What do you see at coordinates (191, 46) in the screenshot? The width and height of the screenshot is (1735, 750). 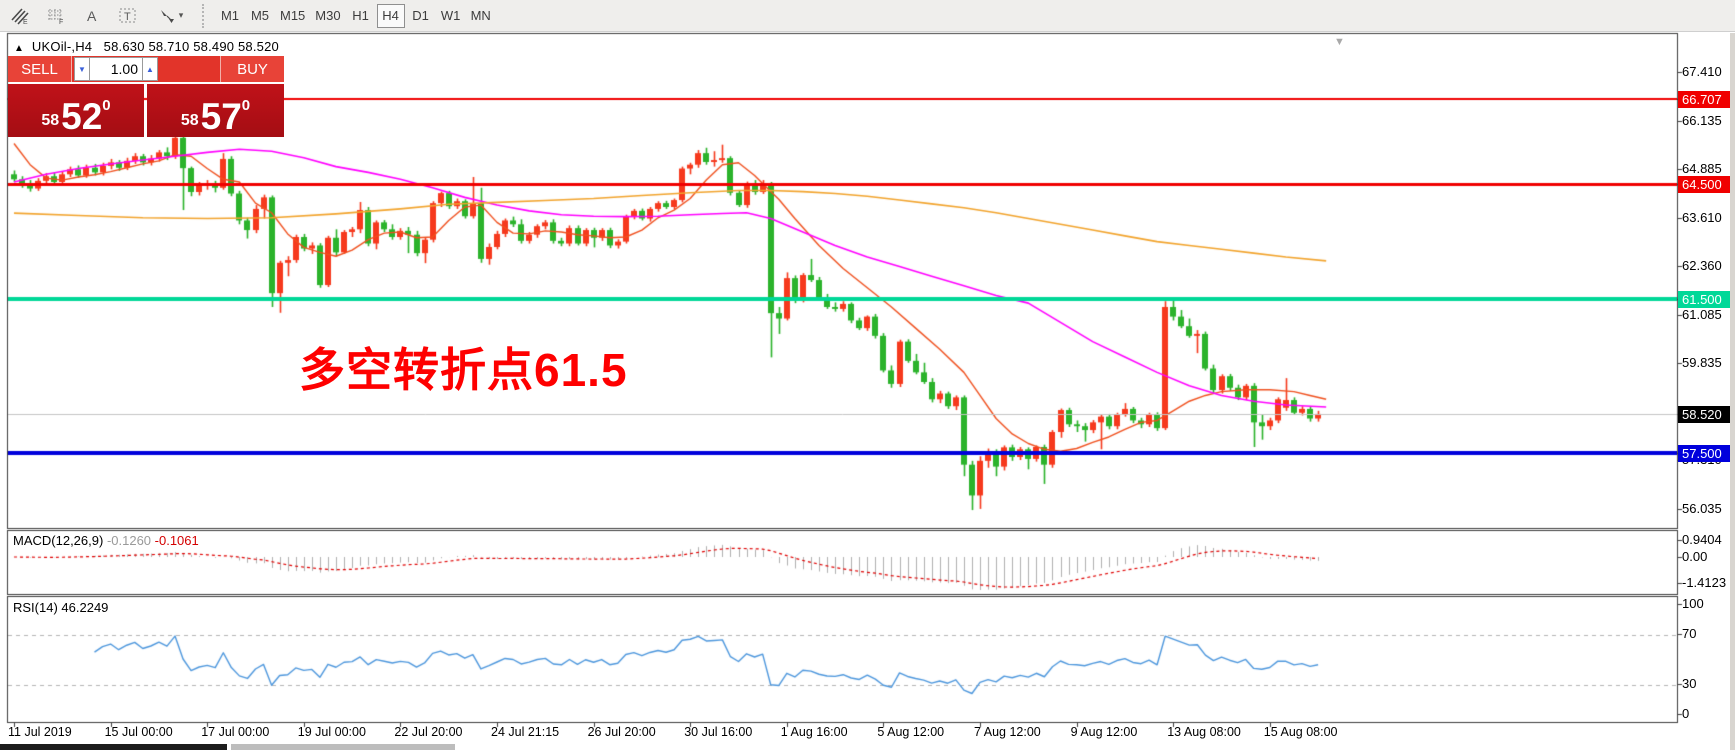 I see `symbol-ohlc-values: 58.630 58.710 58.490 58.520` at bounding box center [191, 46].